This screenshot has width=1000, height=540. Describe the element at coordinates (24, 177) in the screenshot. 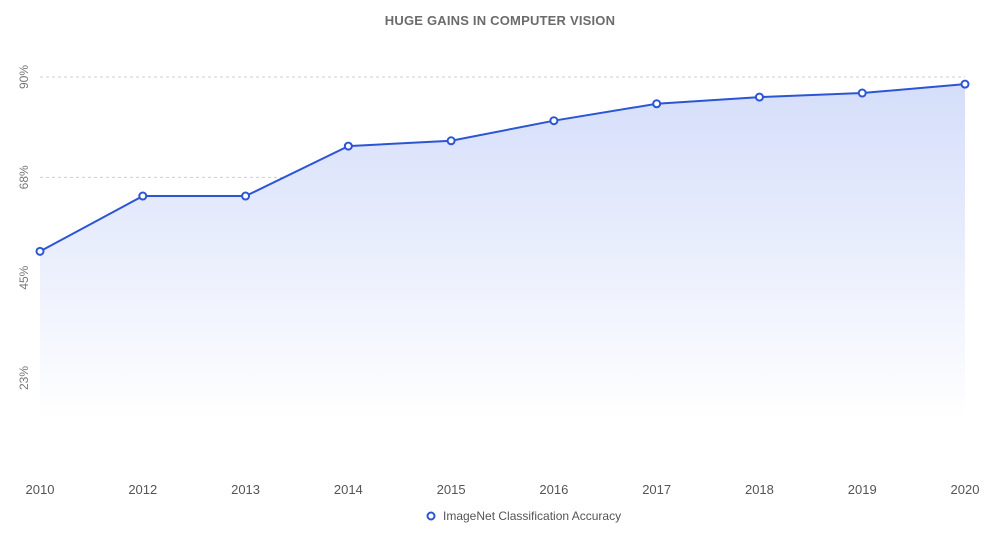

I see `y-tick-label: 68%` at that location.